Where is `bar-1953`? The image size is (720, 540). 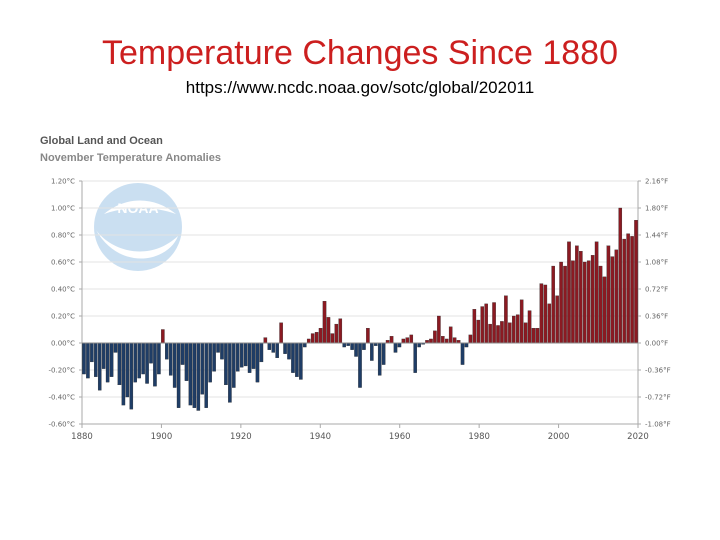
bar-1953 is located at coordinates (372, 351).